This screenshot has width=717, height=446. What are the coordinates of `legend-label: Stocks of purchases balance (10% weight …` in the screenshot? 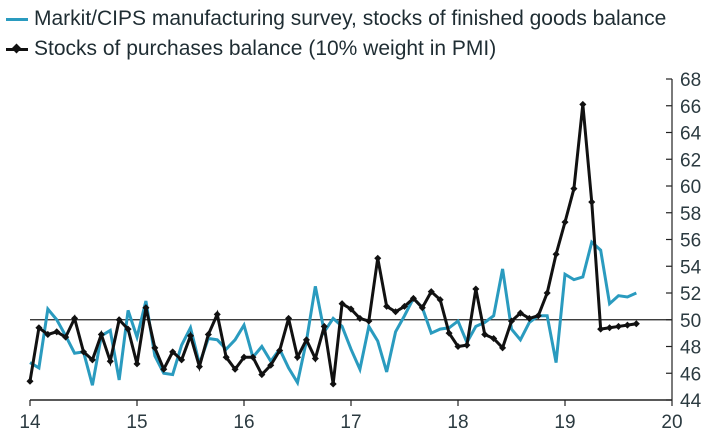 It's located at (265, 48).